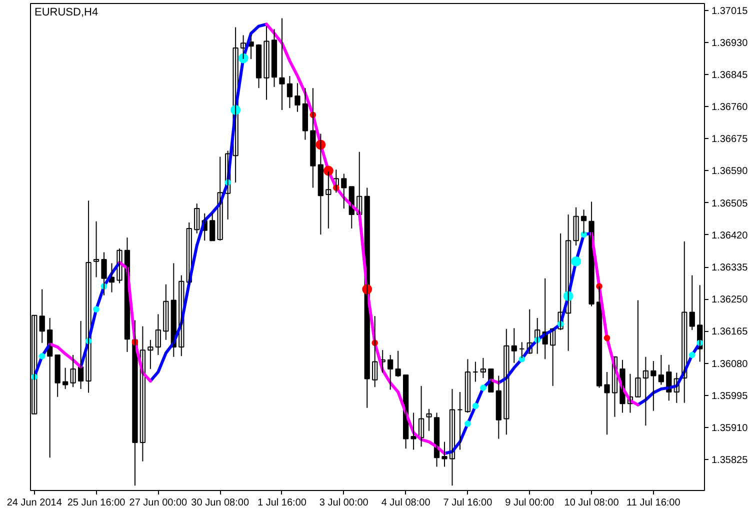 Image resolution: width=750 pixels, height=511 pixels. I want to click on y-tick-label: 1.36505, so click(730, 204).